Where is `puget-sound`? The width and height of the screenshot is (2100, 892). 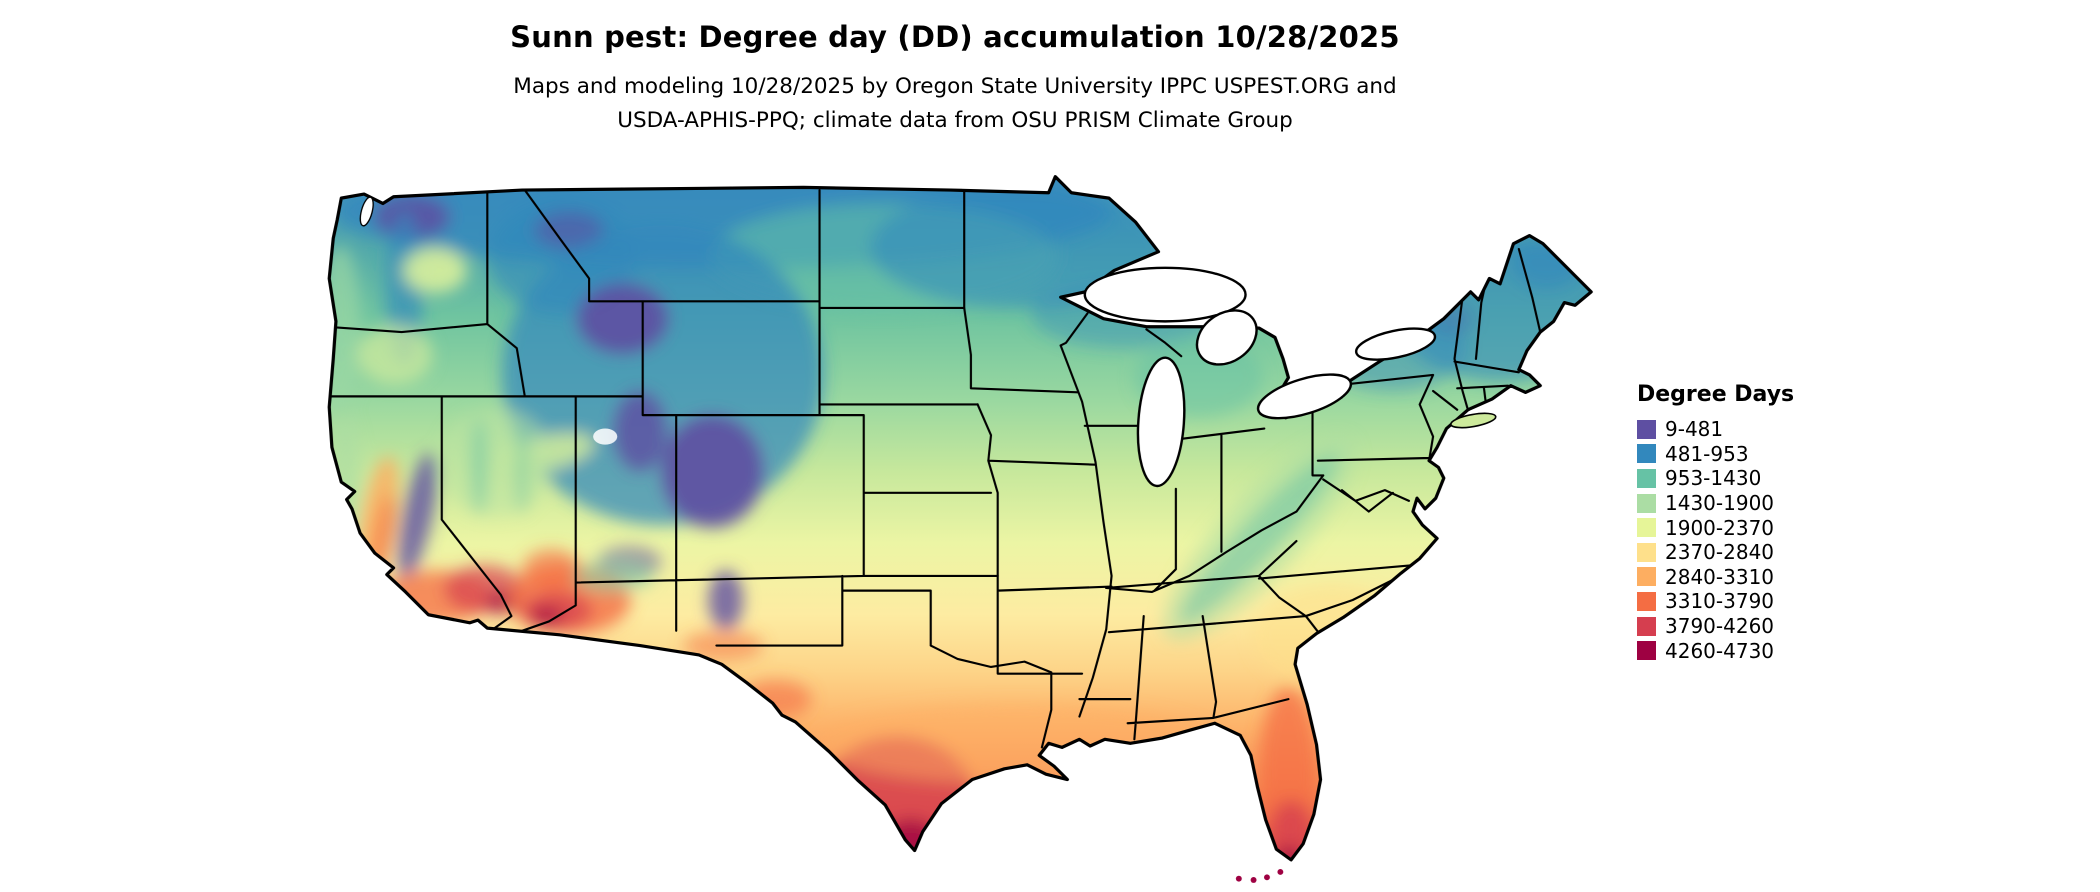
puget-sound is located at coordinates (366, 211).